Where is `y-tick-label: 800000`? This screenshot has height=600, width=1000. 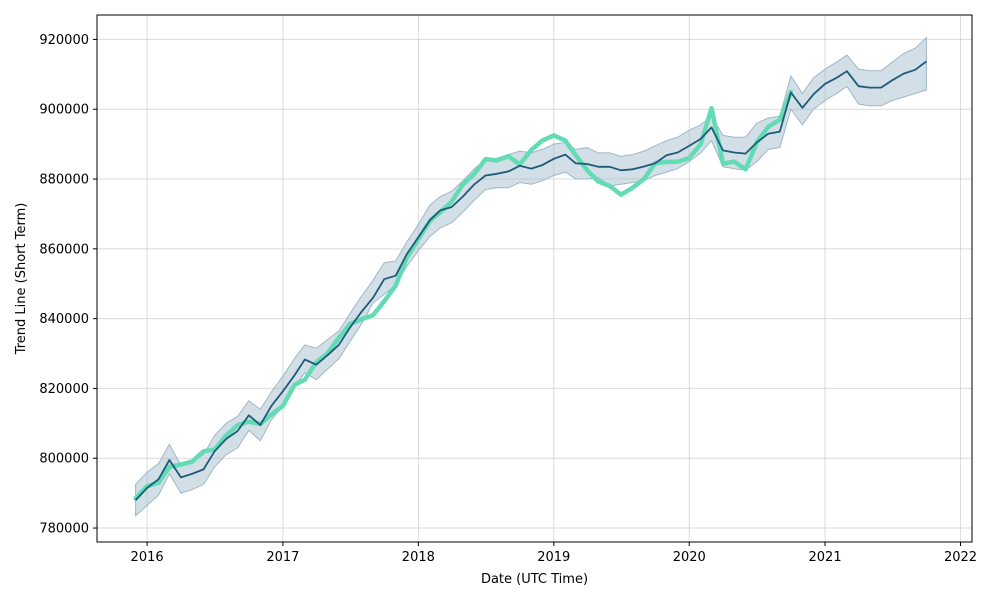
y-tick-label: 800000 is located at coordinates (64, 459).